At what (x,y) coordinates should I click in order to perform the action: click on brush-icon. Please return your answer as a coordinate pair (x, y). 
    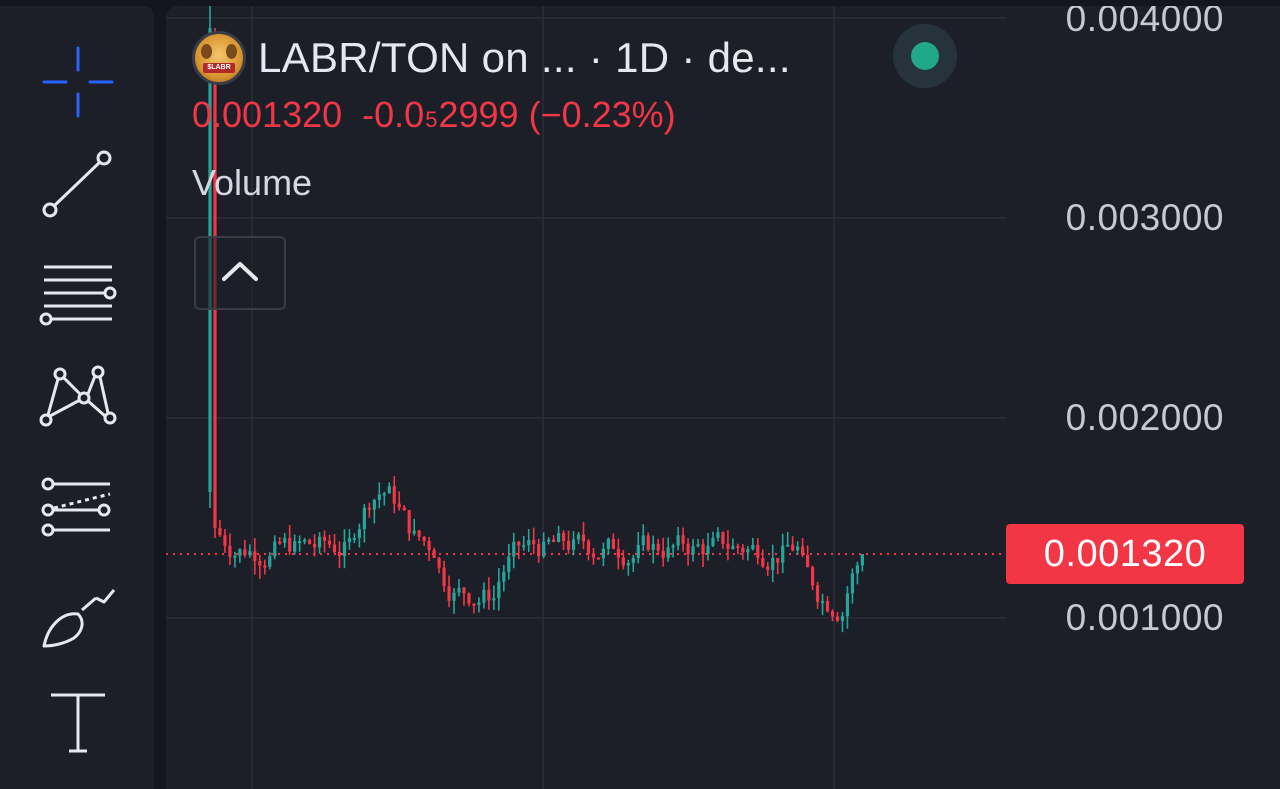
    Looking at the image, I should click on (78, 618).